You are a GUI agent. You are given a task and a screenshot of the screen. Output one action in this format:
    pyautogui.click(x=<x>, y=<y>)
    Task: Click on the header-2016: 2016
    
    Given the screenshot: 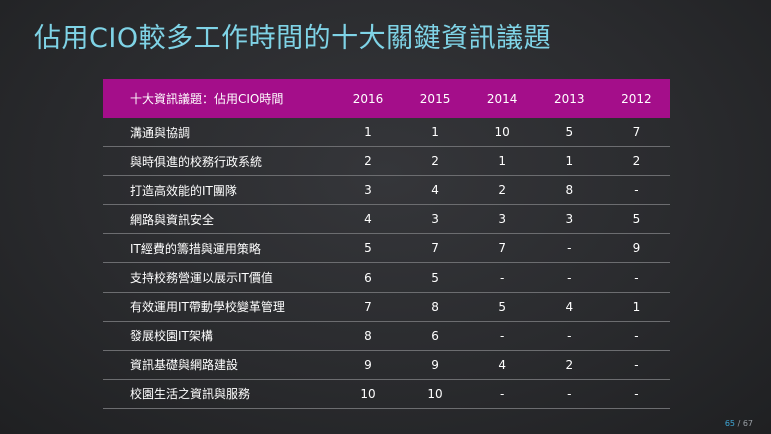 What is the action you would take?
    pyautogui.click(x=368, y=98)
    